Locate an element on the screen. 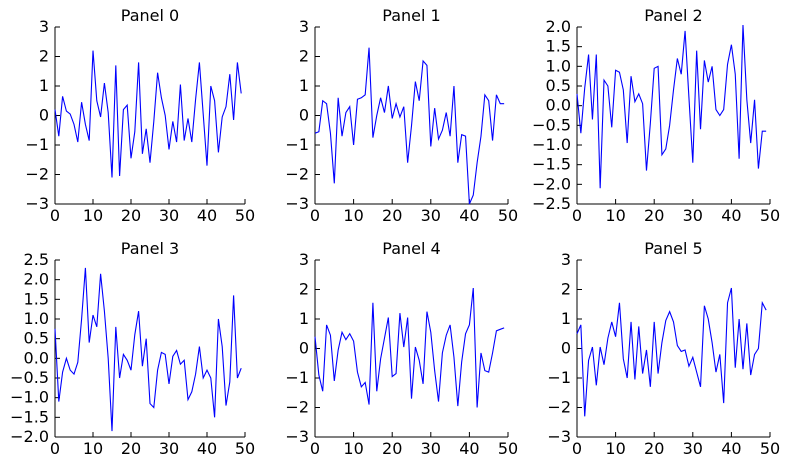  panel-0: Panel 0 0 10 20 30 40 50 −3 −2 −1 0 1 2 3 is located at coordinates (140, 115).